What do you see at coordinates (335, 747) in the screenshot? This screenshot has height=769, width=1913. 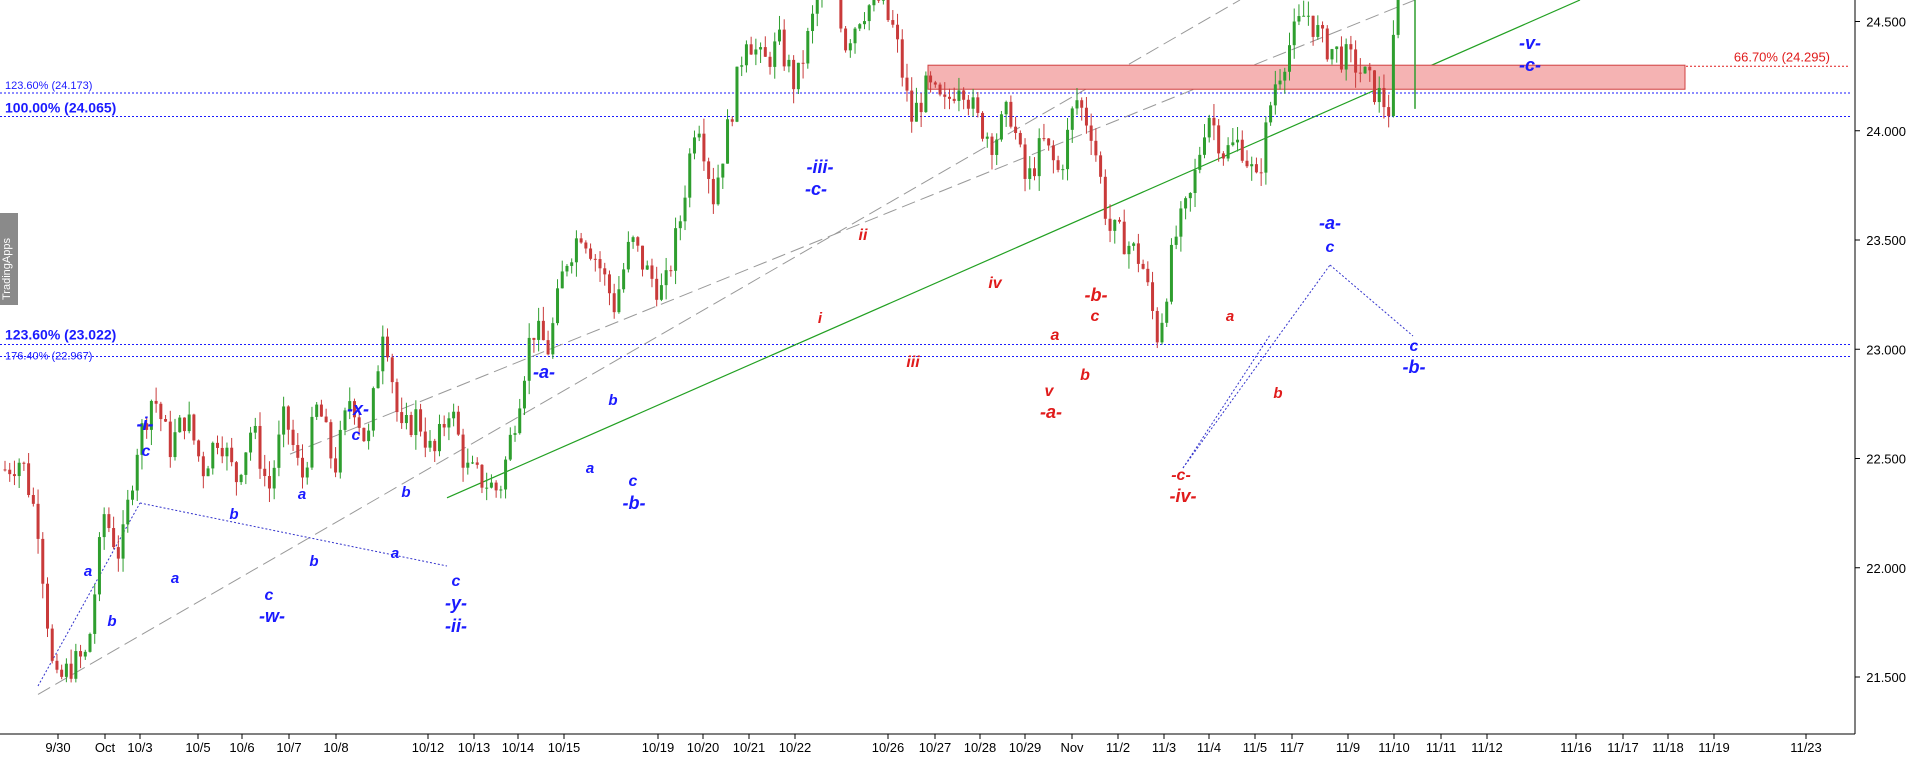 I see `x-tick-label: 10/8` at bounding box center [335, 747].